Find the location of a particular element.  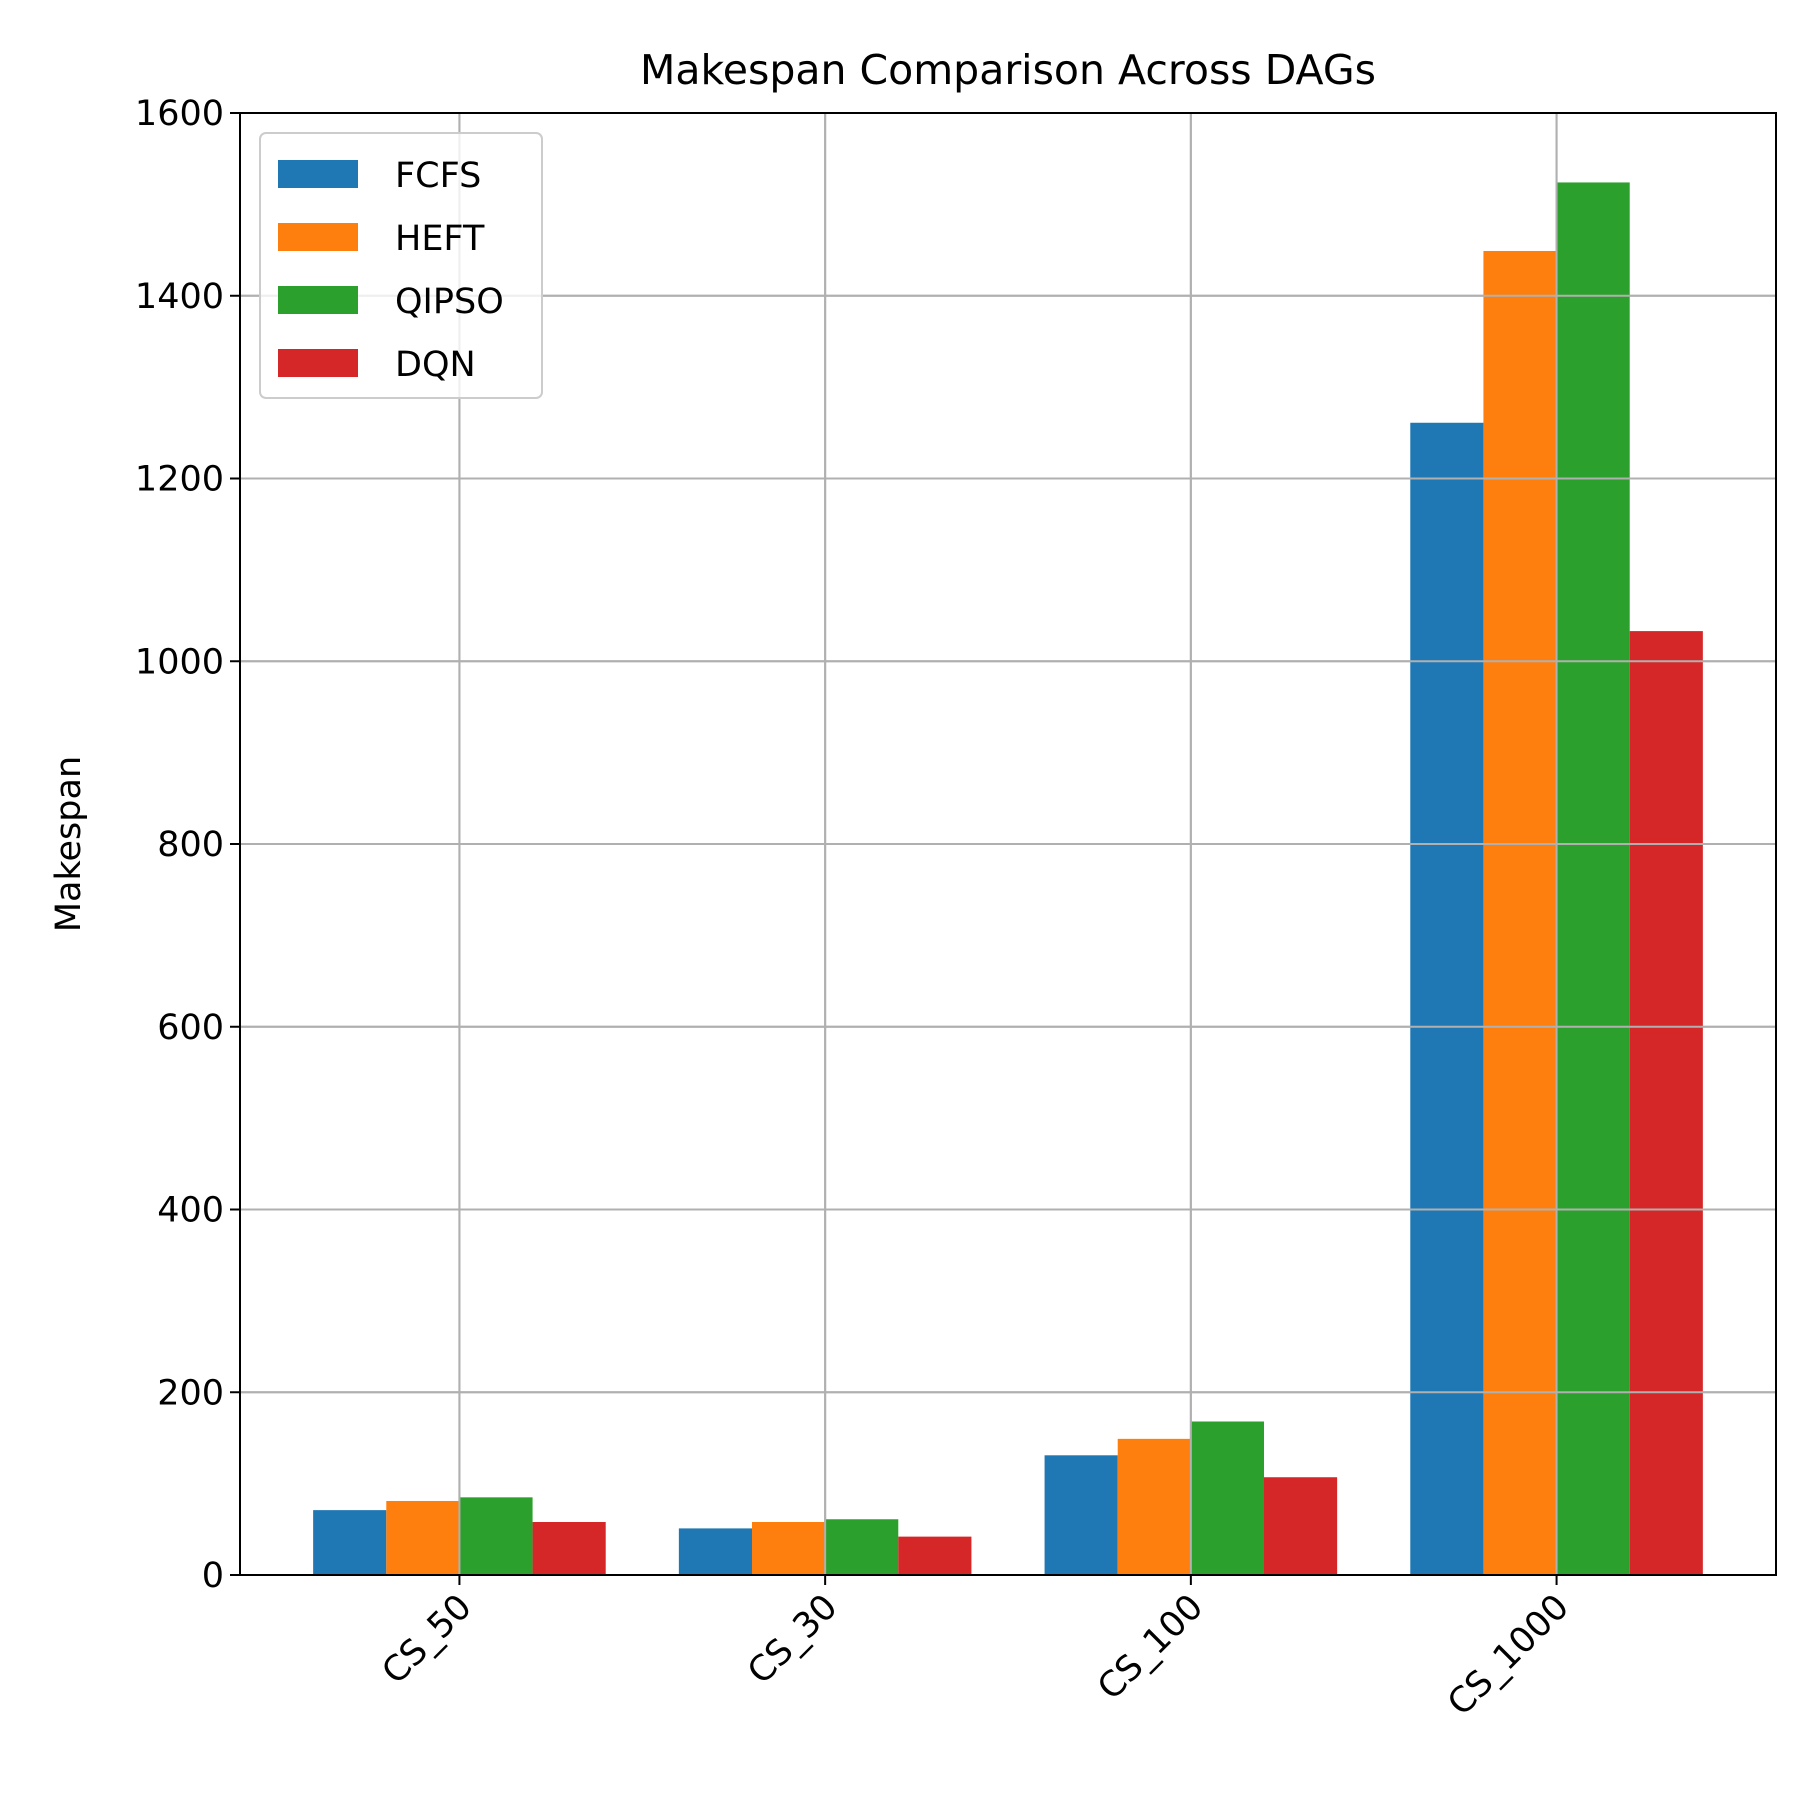

legend-label-qipso: QIPSO is located at coordinates (449, 302).